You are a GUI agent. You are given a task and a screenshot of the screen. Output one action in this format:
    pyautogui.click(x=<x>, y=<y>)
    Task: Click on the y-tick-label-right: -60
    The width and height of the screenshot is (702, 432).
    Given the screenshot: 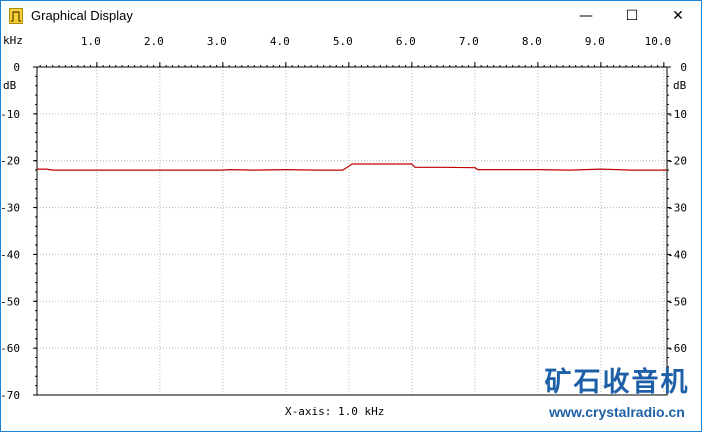 What is the action you would take?
    pyautogui.click(x=677, y=348)
    